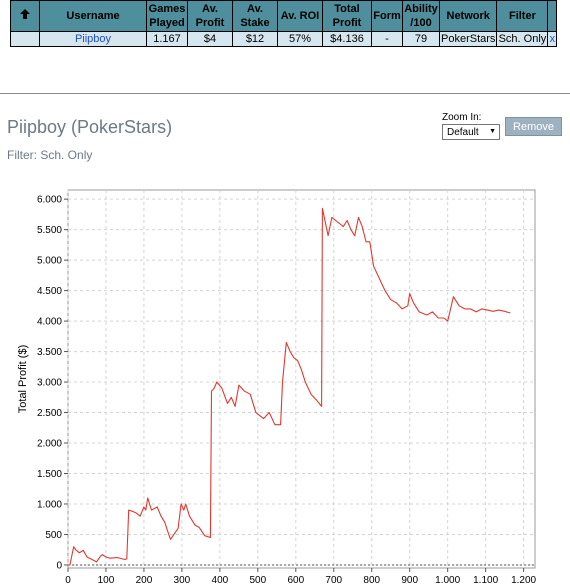 The image size is (570, 584). I want to click on sort-column-header, so click(25, 16).